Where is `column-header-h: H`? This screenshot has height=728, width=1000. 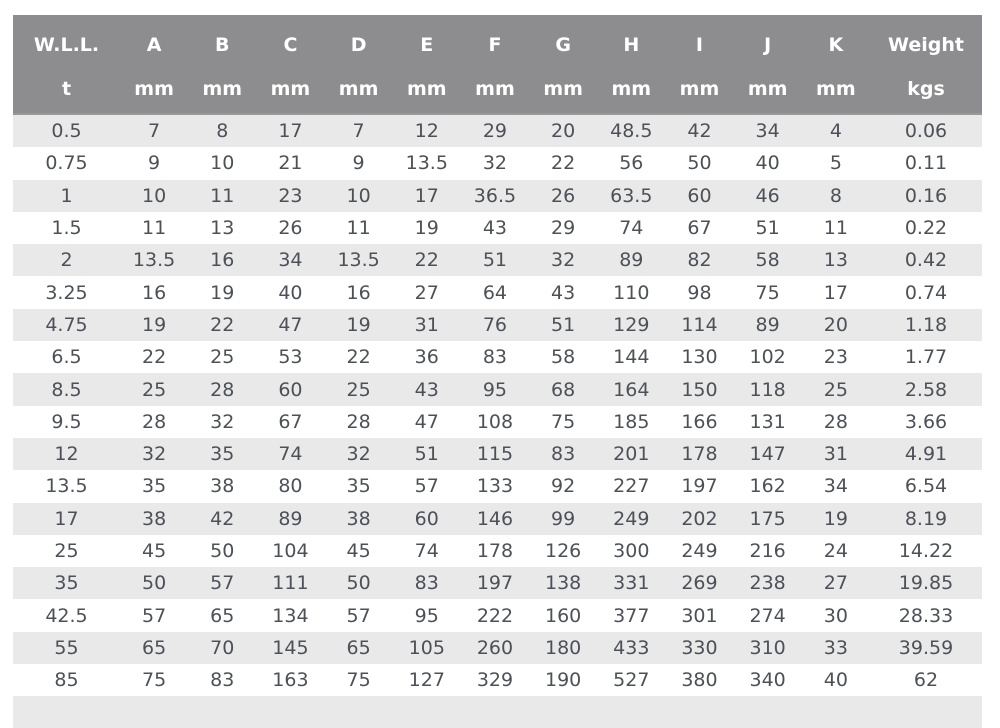
column-header-h: H is located at coordinates (631, 43).